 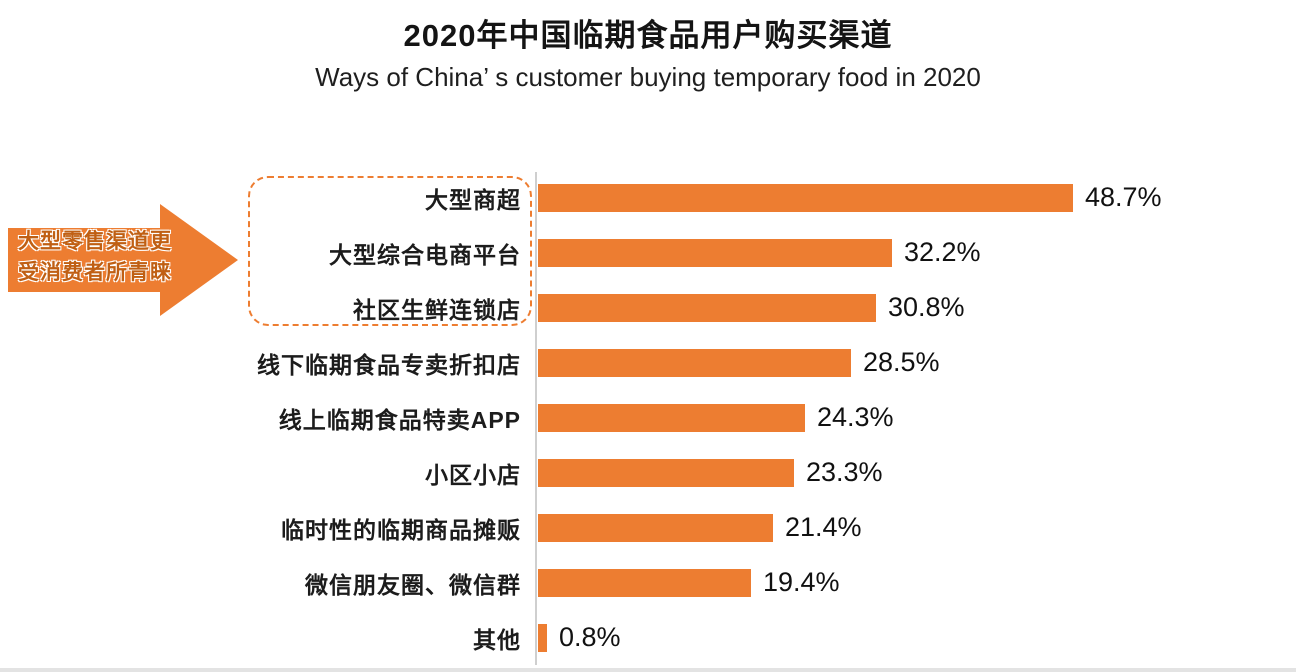 What do you see at coordinates (95, 257) in the screenshot?
I see `annotation-text: 大型零售渠道更 受消费者所青睐` at bounding box center [95, 257].